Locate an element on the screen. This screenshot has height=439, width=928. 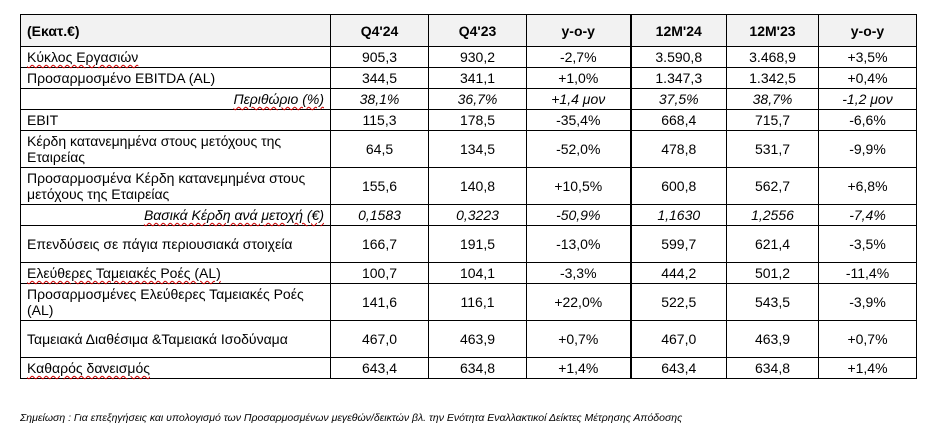
cell-q4-24: 467,0 is located at coordinates (379, 339).